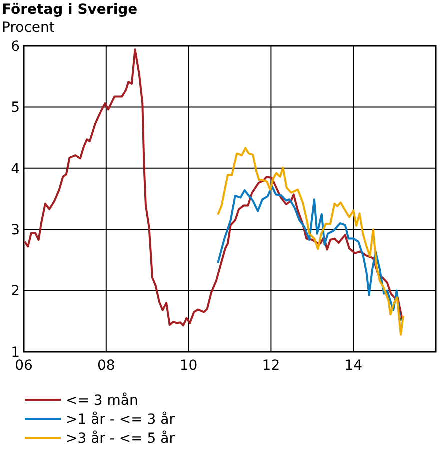 Image resolution: width=441 pixels, height=461 pixels. I want to click on x-tick-label: 06, so click(24, 366).